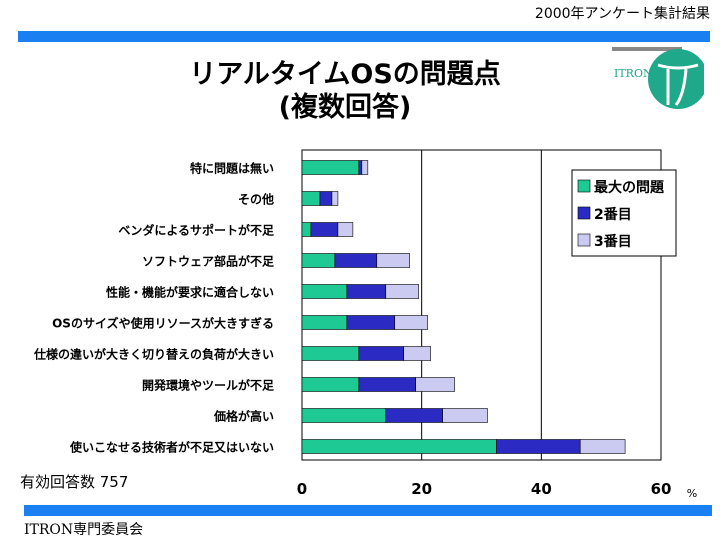 Image resolution: width=720 pixels, height=540 pixels. What do you see at coordinates (541, 489) in the screenshot?
I see `x-tick-2: 40` at bounding box center [541, 489].